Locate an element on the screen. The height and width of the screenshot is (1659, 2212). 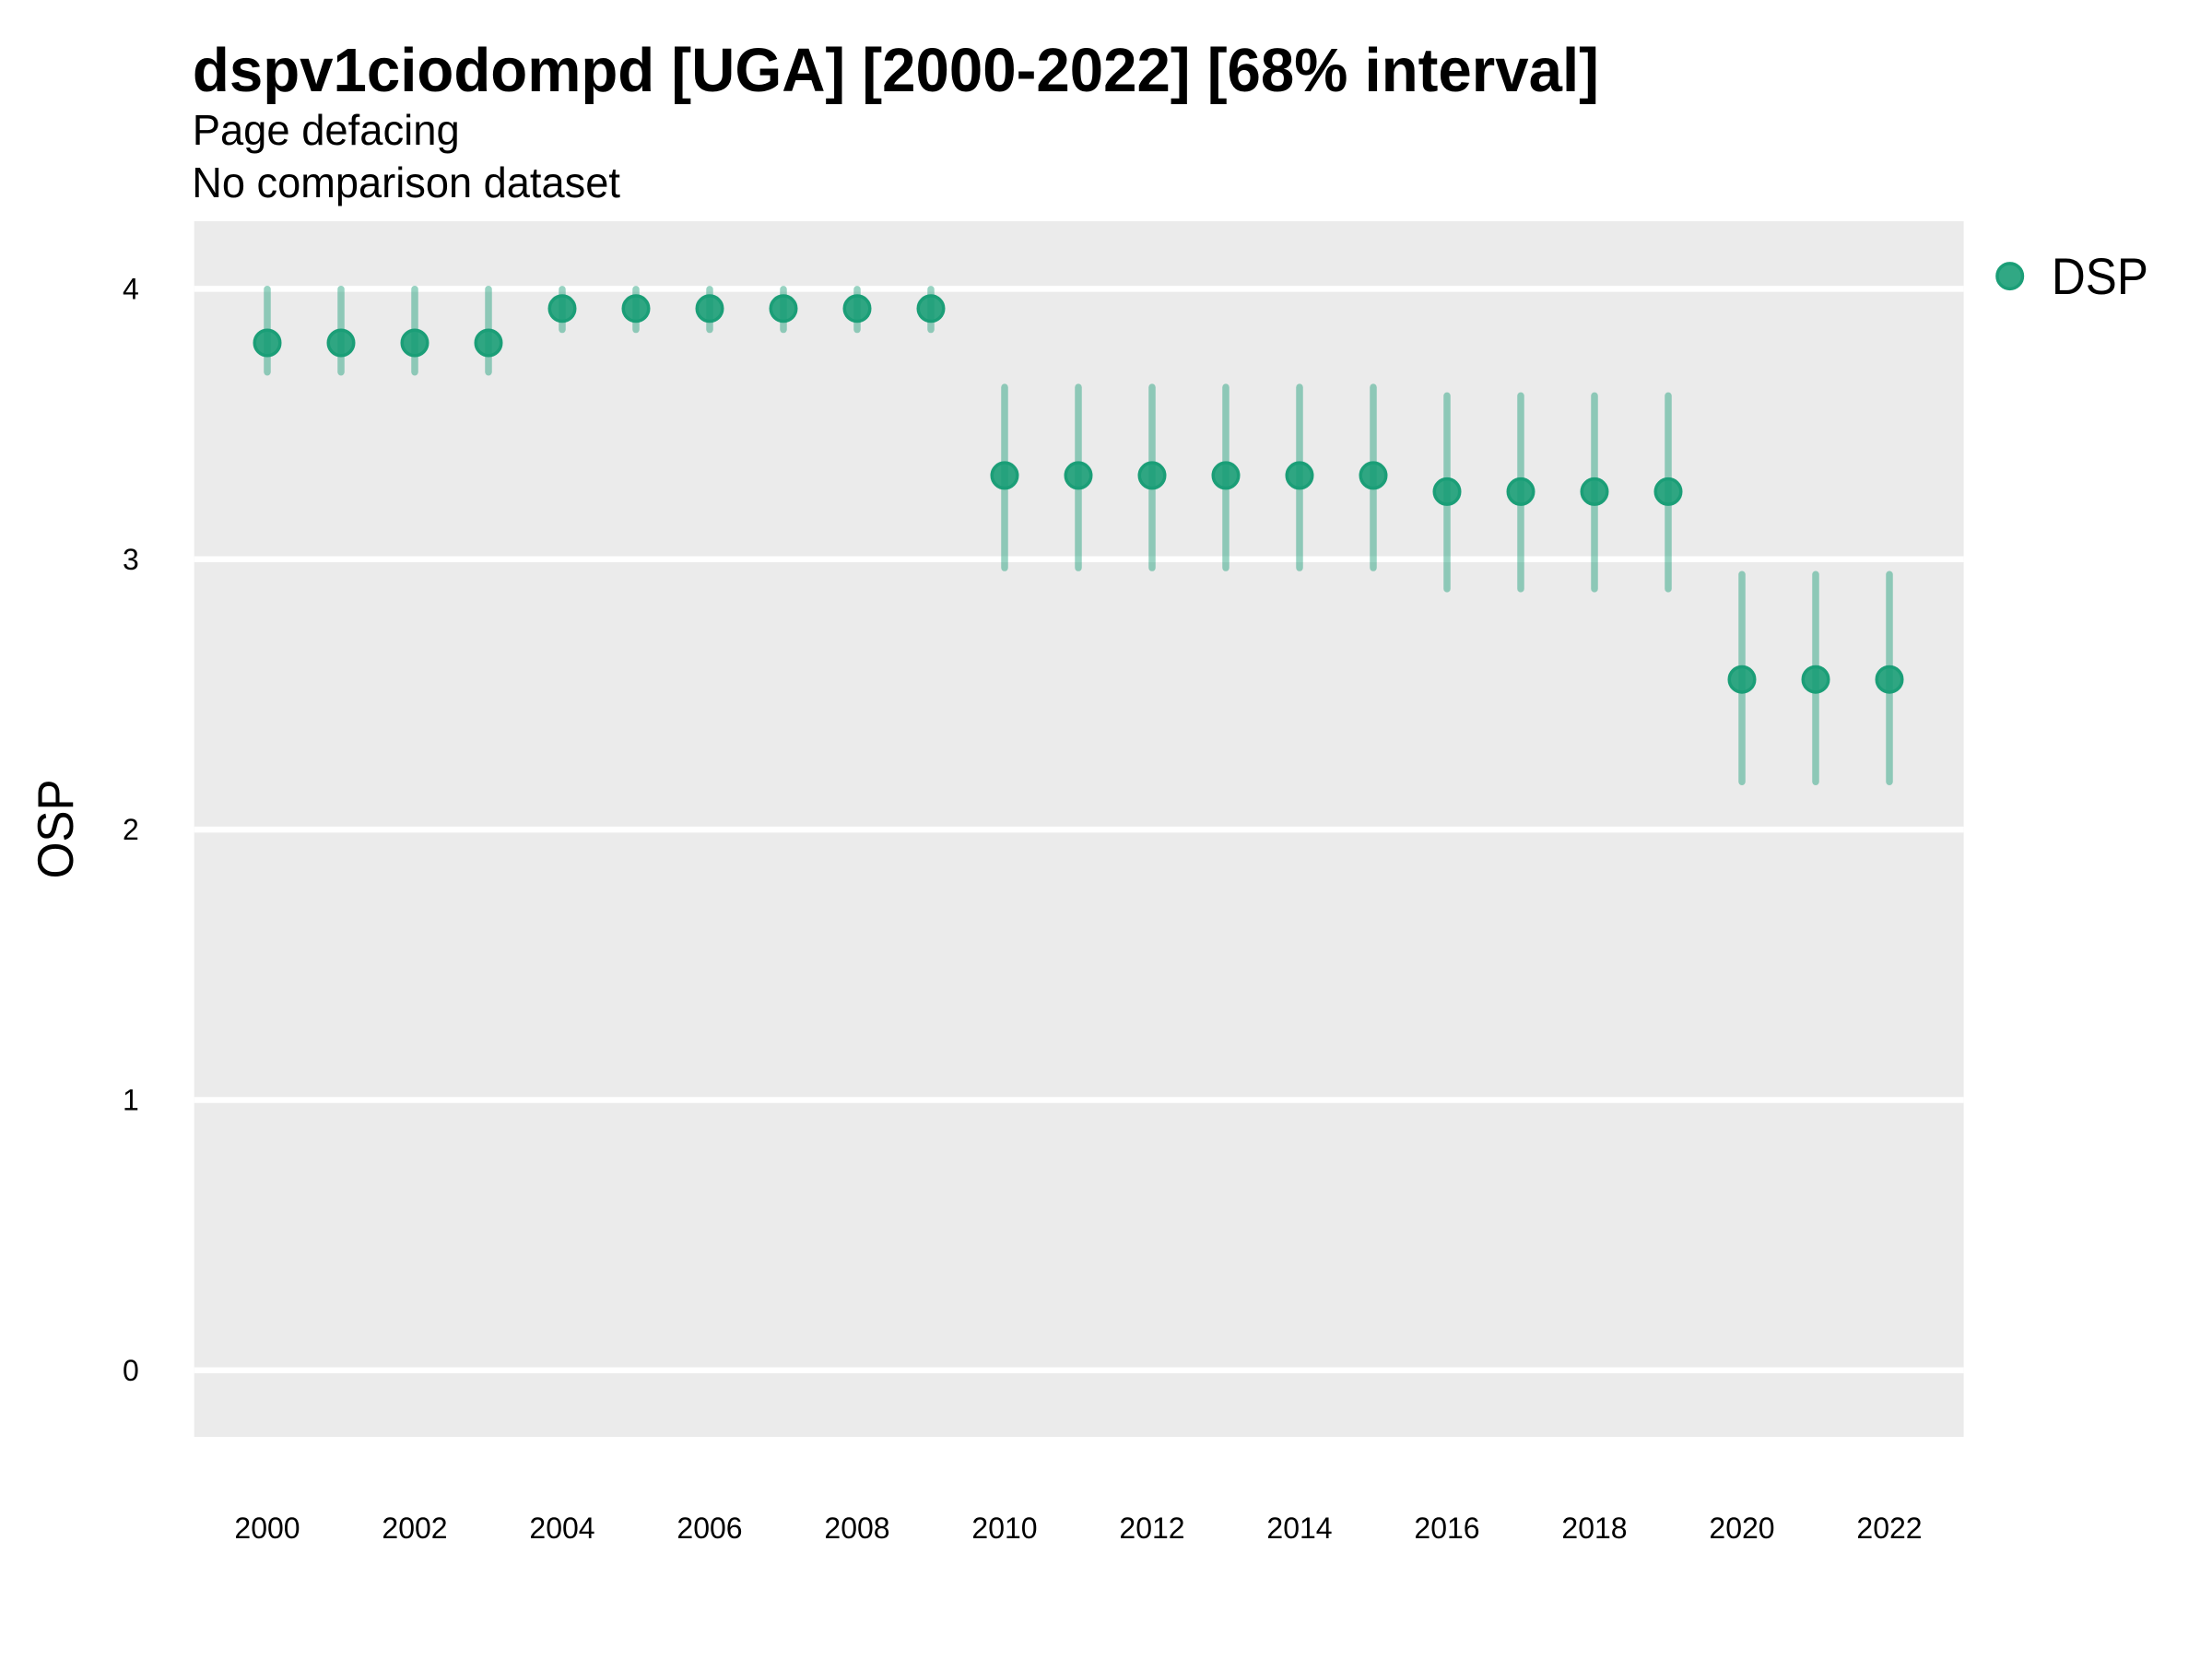
svg-text: 1 is located at coordinates (131, 1099).